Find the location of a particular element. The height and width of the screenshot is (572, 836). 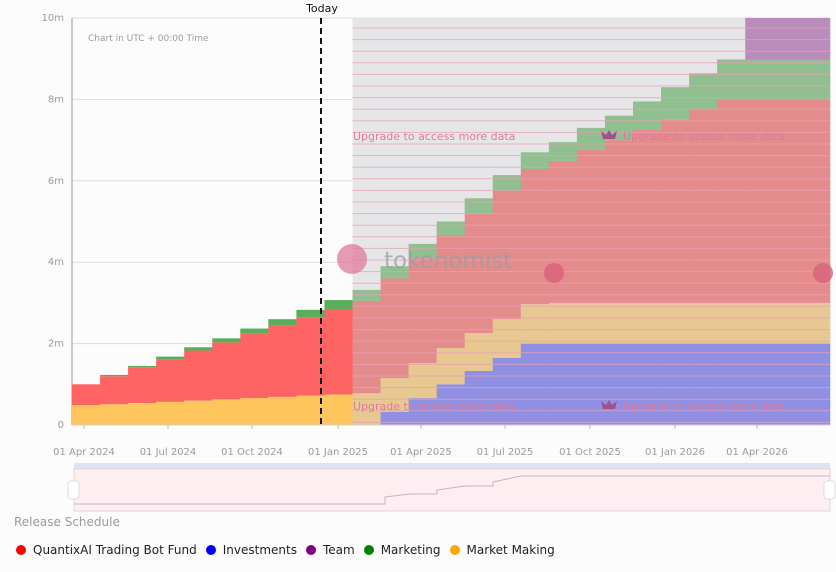

navigator-right-handle is located at coordinates (829, 490).